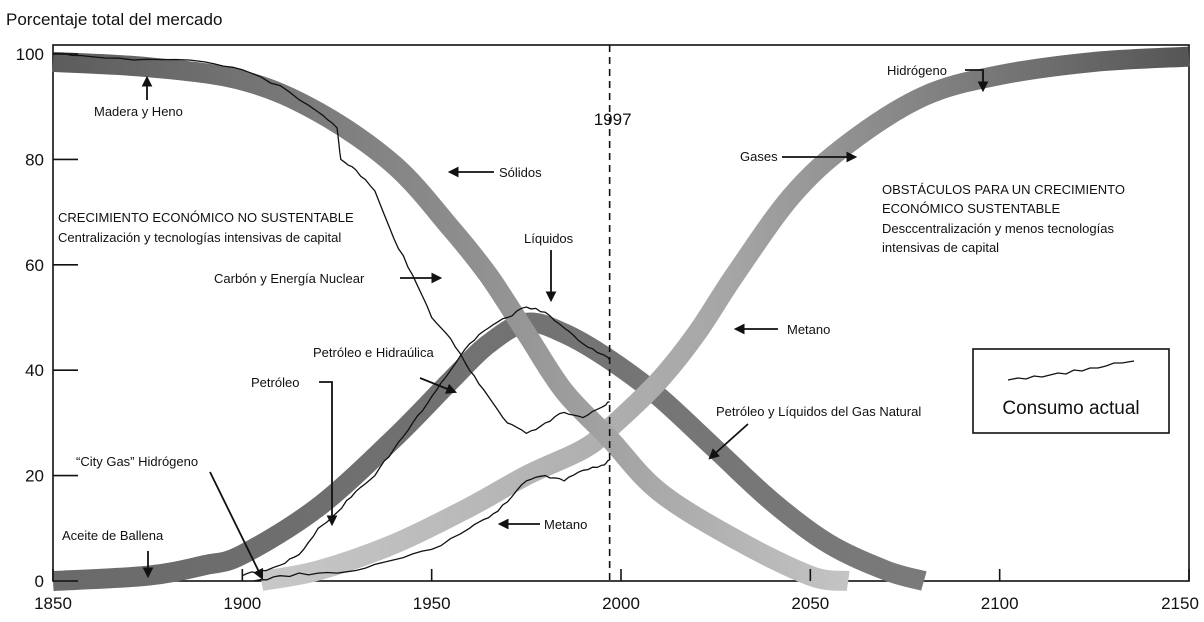 The image size is (1204, 622). Describe the element at coordinates (328, 454) in the screenshot. I see `arrow-petroleo` at that location.